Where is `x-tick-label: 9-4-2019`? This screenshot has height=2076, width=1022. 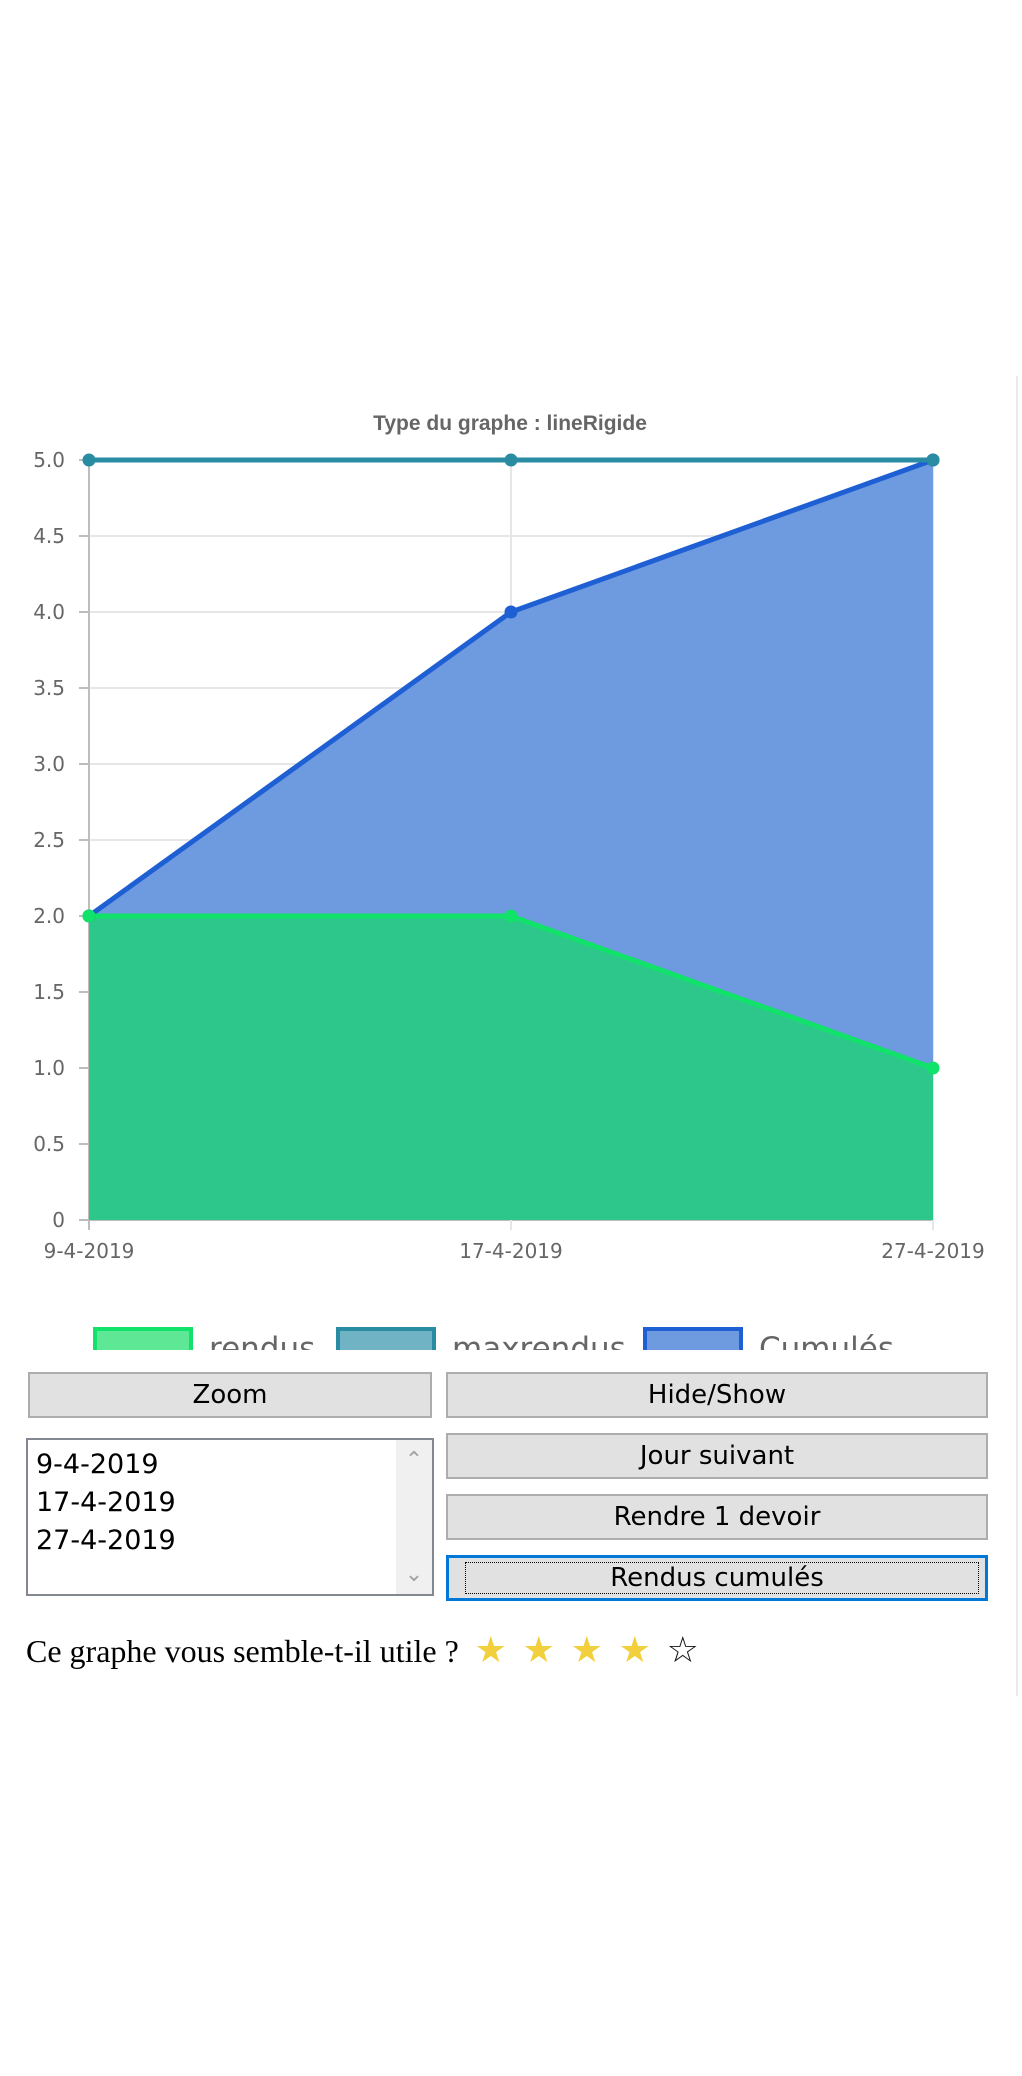
x-tick-label: 9-4-2019 is located at coordinates (89, 1251).